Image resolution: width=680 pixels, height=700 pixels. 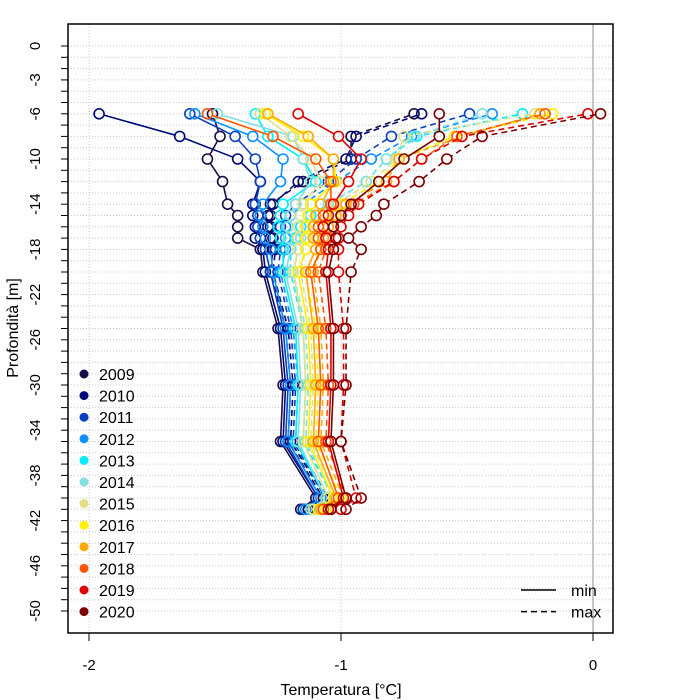 What do you see at coordinates (338, 503) in the screenshot?
I see `line-segment-2020-min` at bounding box center [338, 503].